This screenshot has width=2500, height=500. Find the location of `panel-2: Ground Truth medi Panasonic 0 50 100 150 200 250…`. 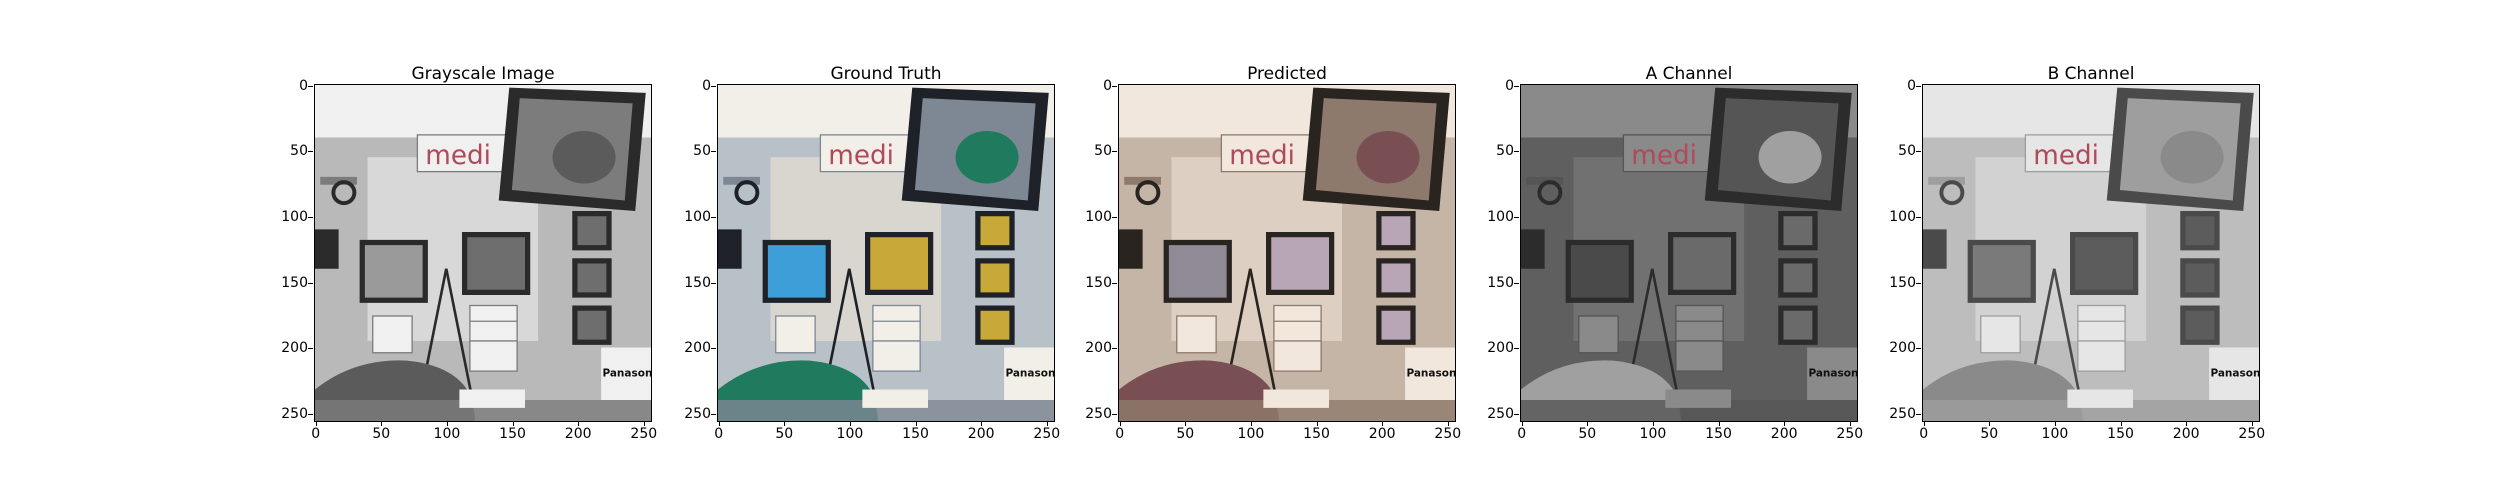

panel-2: Ground Truth medi Panasonic 0 50 100 150 200 250… is located at coordinates (872, 254).